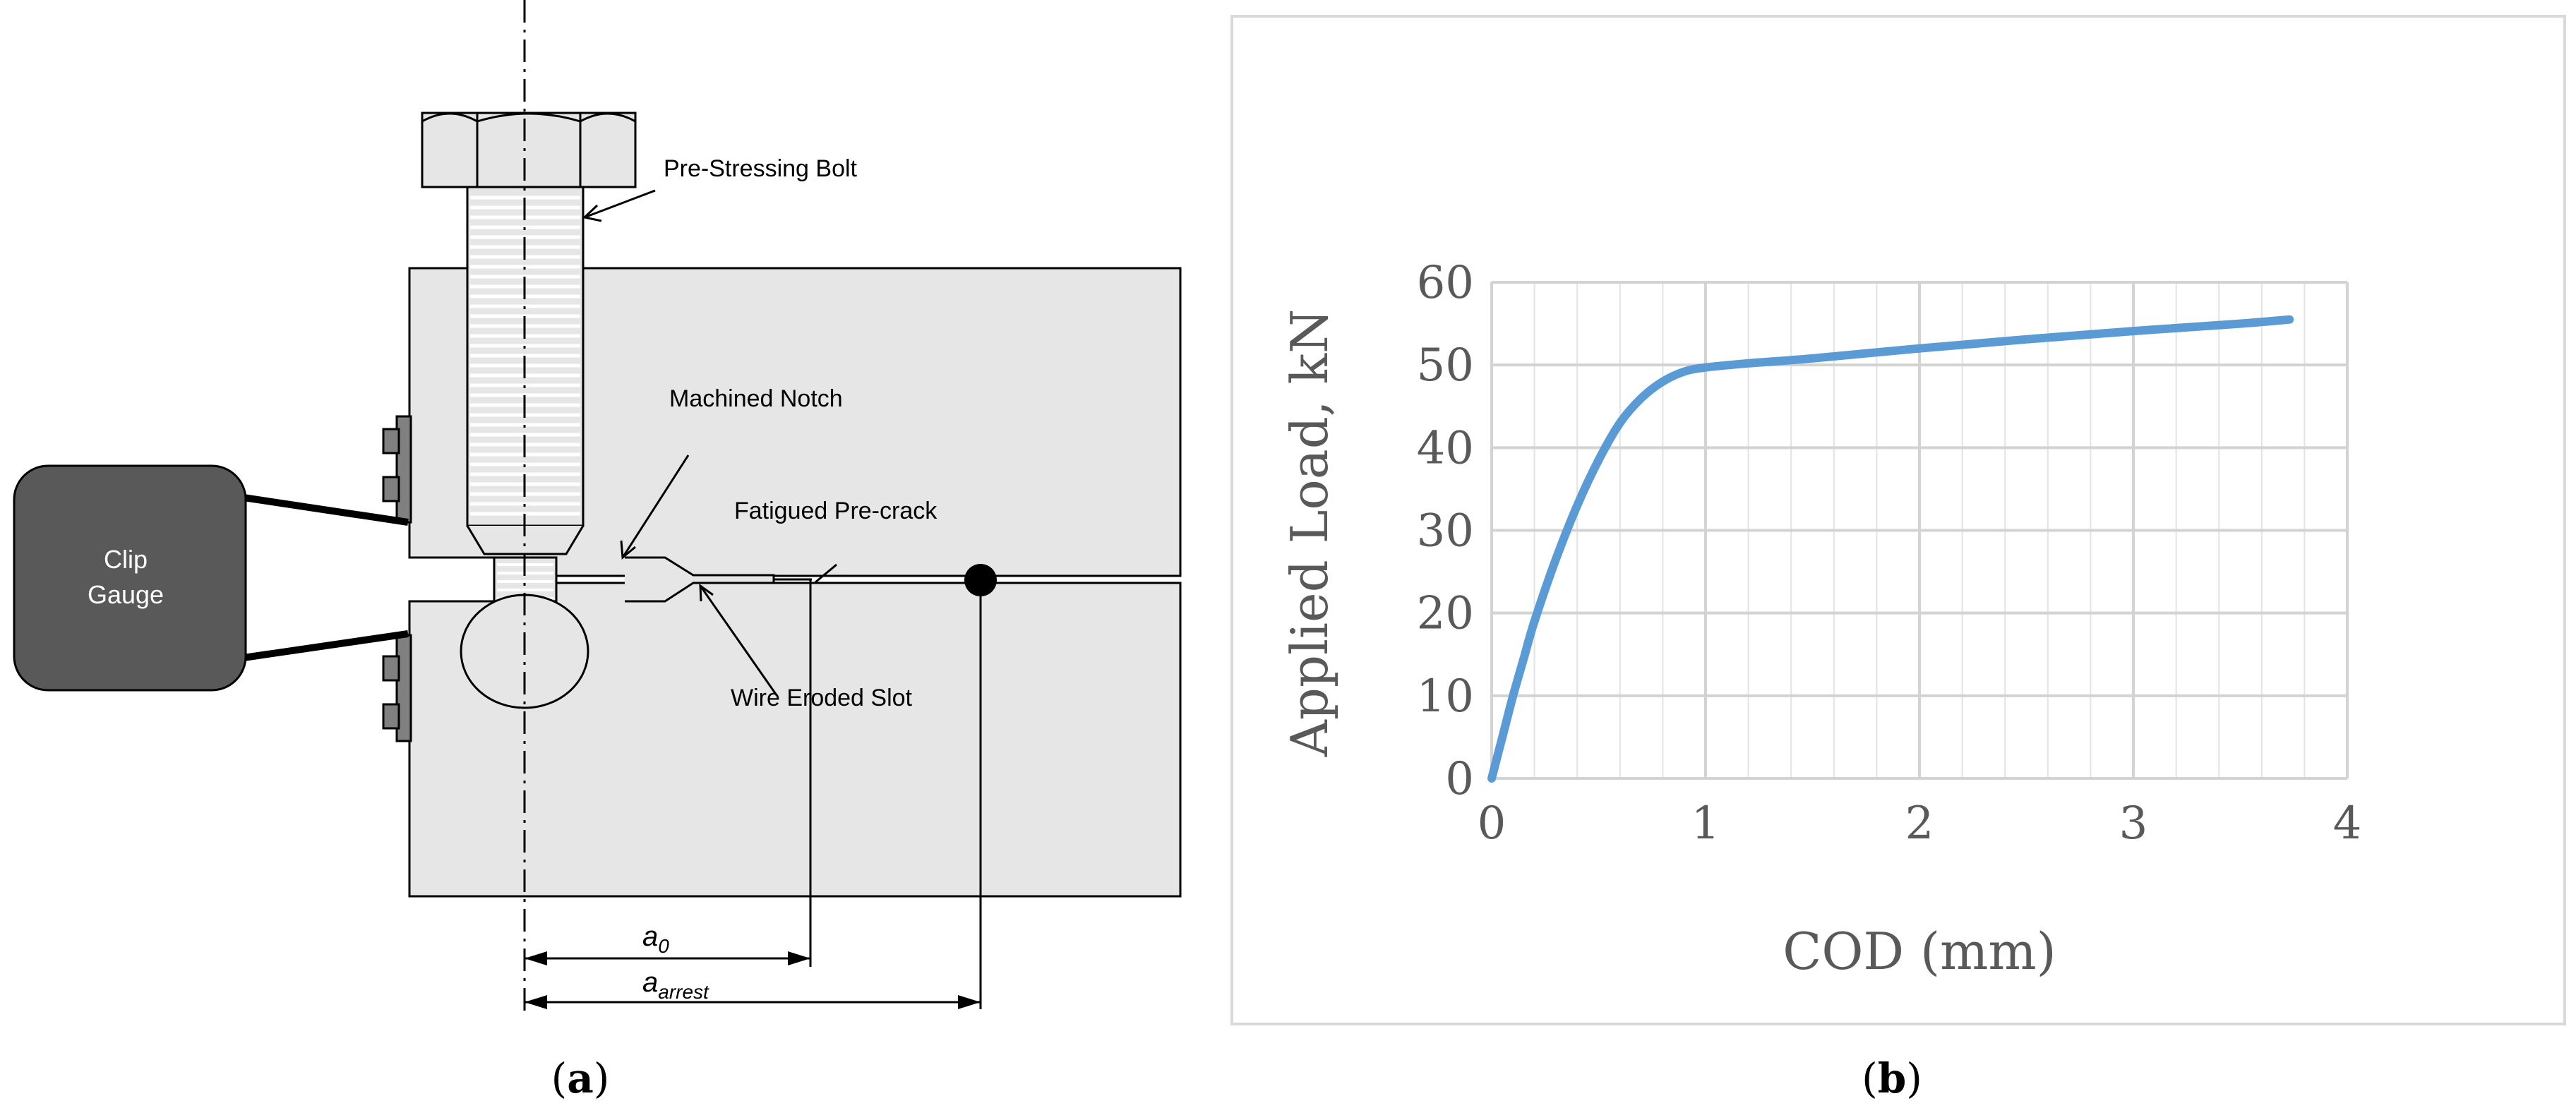 Image resolution: width=2576 pixels, height=1120 pixels. Describe the element at coordinates (753, 988) in the screenshot. I see `dimension-a-arrest: aarrest` at that location.